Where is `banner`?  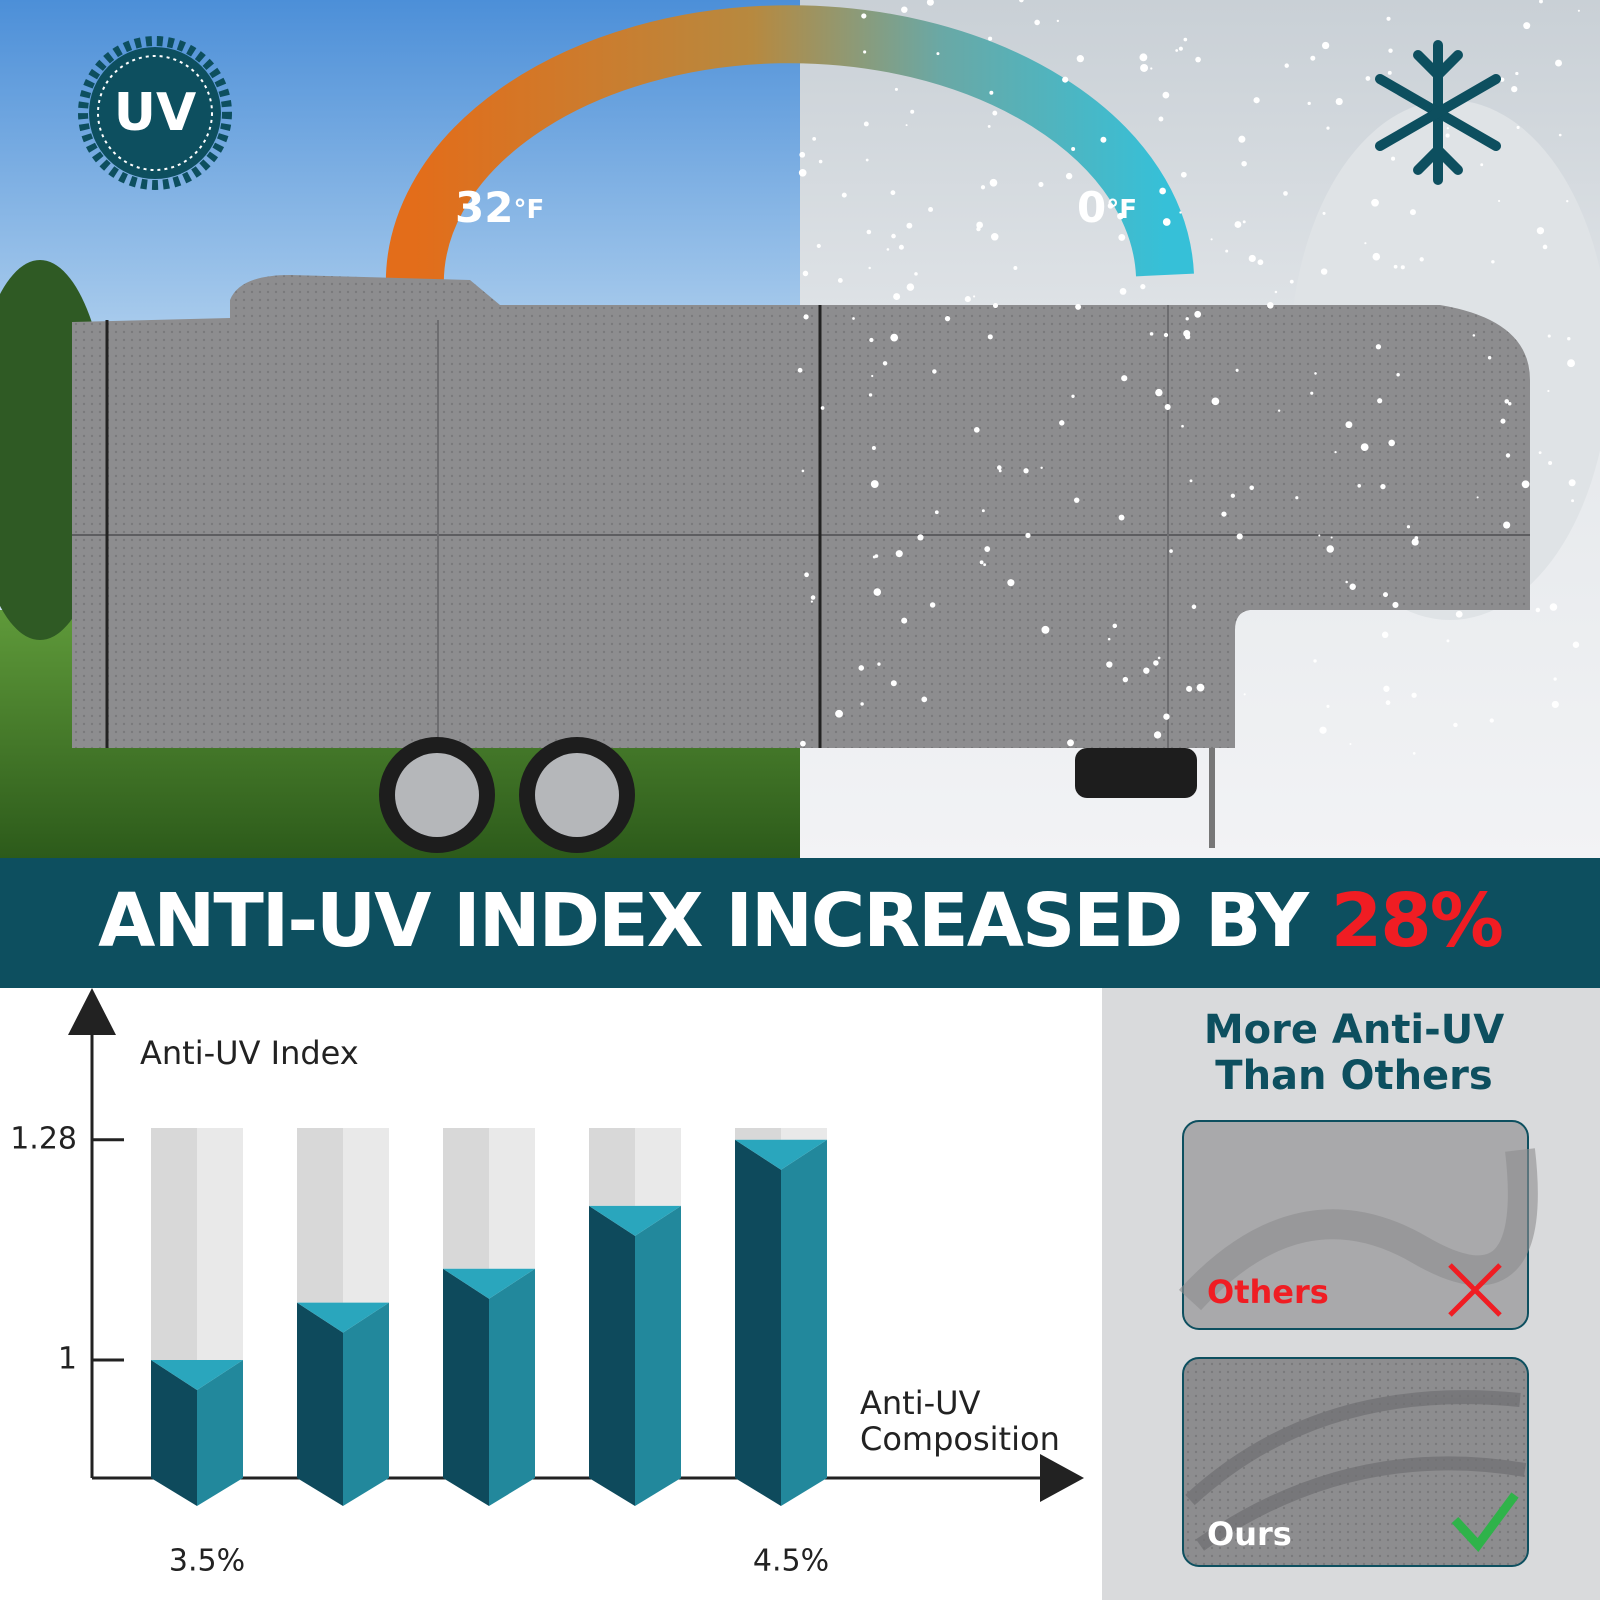 banner is located at coordinates (800, 923).